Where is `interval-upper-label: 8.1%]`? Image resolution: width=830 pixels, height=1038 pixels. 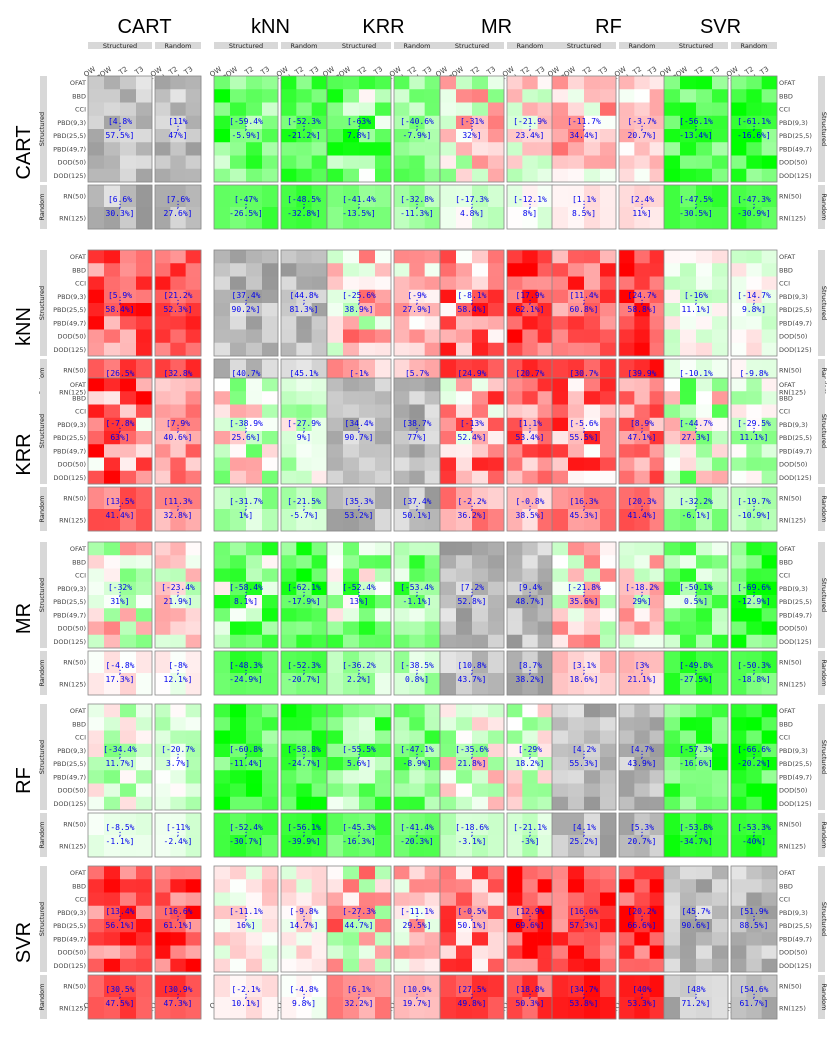 interval-upper-label: 8.1%] is located at coordinates (246, 601).